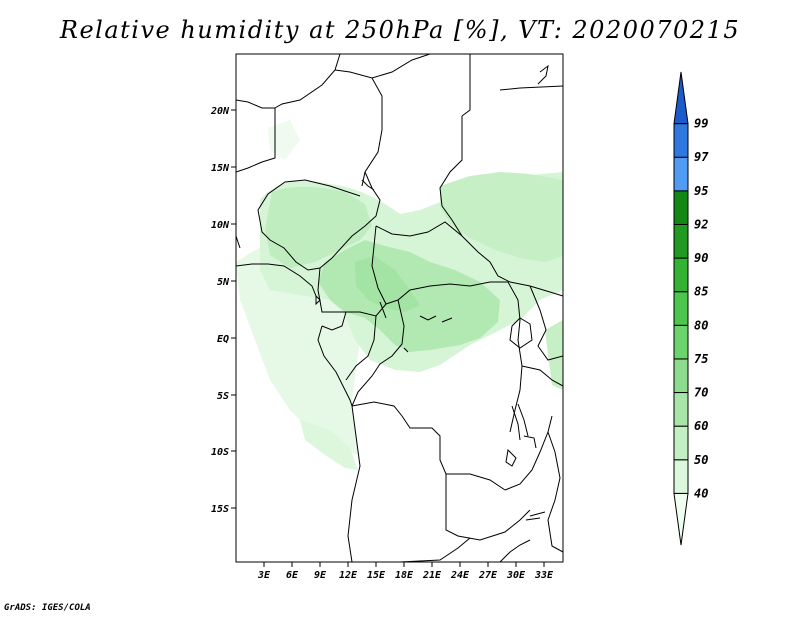 The image size is (800, 618). I want to click on lon-tick: 30E, so click(516, 571).